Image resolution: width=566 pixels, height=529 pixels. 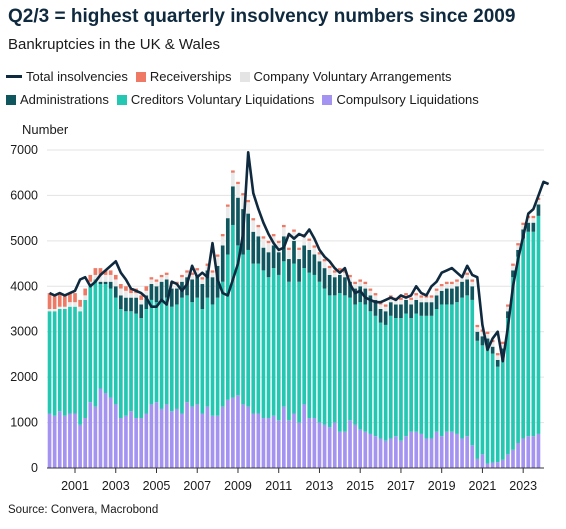 What do you see at coordinates (360, 486) in the screenshot?
I see `x-tick-label: 2015` at bounding box center [360, 486].